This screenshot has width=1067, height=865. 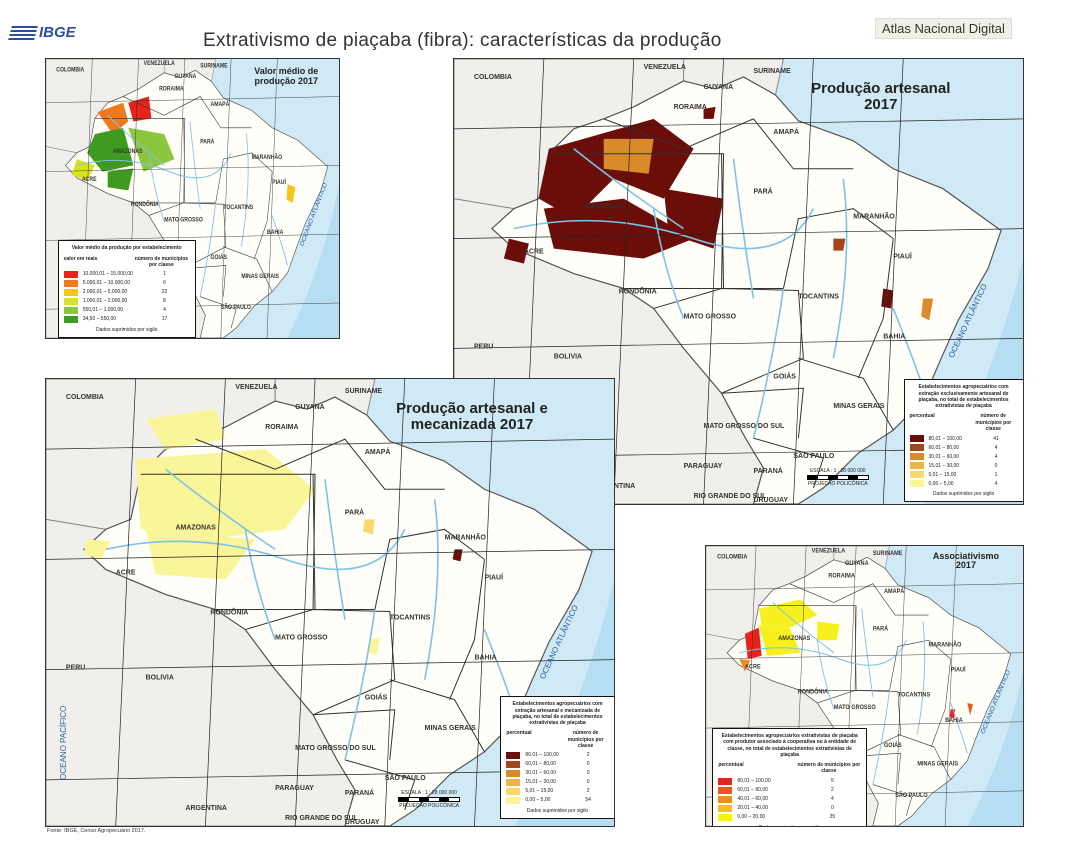 I want to click on legend-range: 550,01 – 1.000,00, so click(x=103, y=310).